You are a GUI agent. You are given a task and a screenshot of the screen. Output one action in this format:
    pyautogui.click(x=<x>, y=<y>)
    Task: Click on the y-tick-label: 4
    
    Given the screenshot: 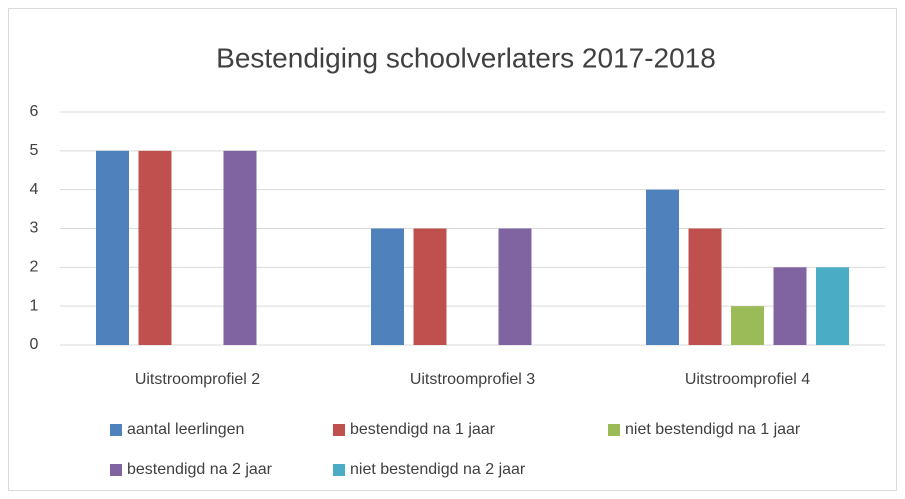 What is the action you would take?
    pyautogui.click(x=34, y=189)
    